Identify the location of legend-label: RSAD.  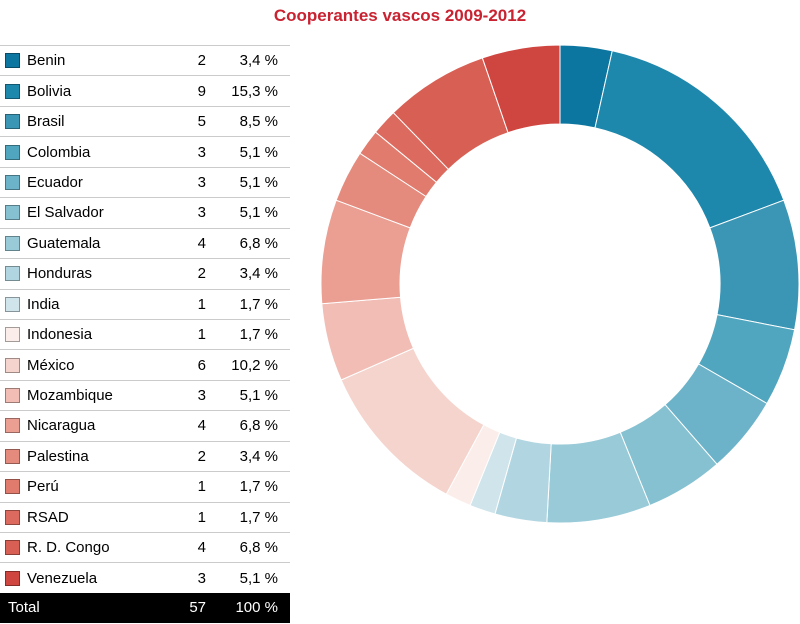
(48, 517).